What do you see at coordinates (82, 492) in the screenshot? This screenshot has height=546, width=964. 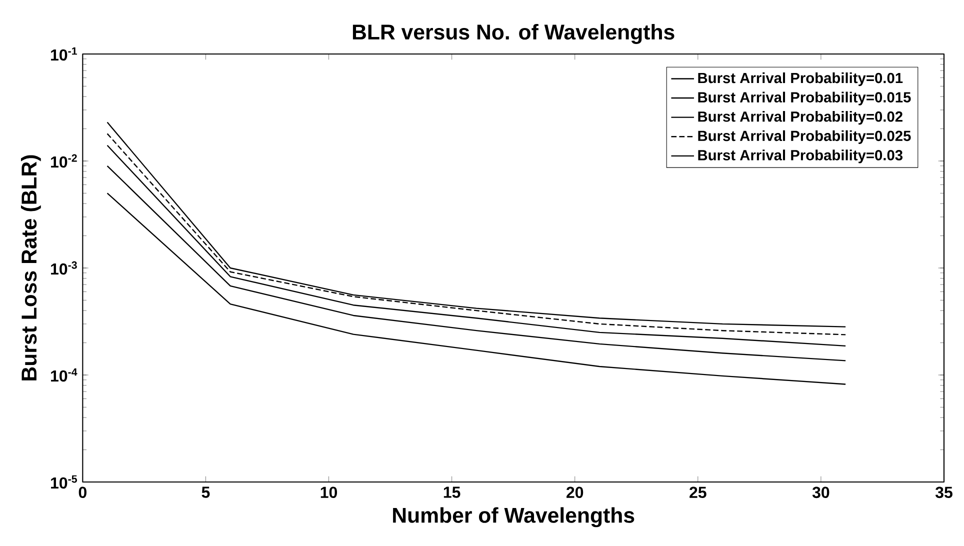 I see `x-tick-label: 0` at bounding box center [82, 492].